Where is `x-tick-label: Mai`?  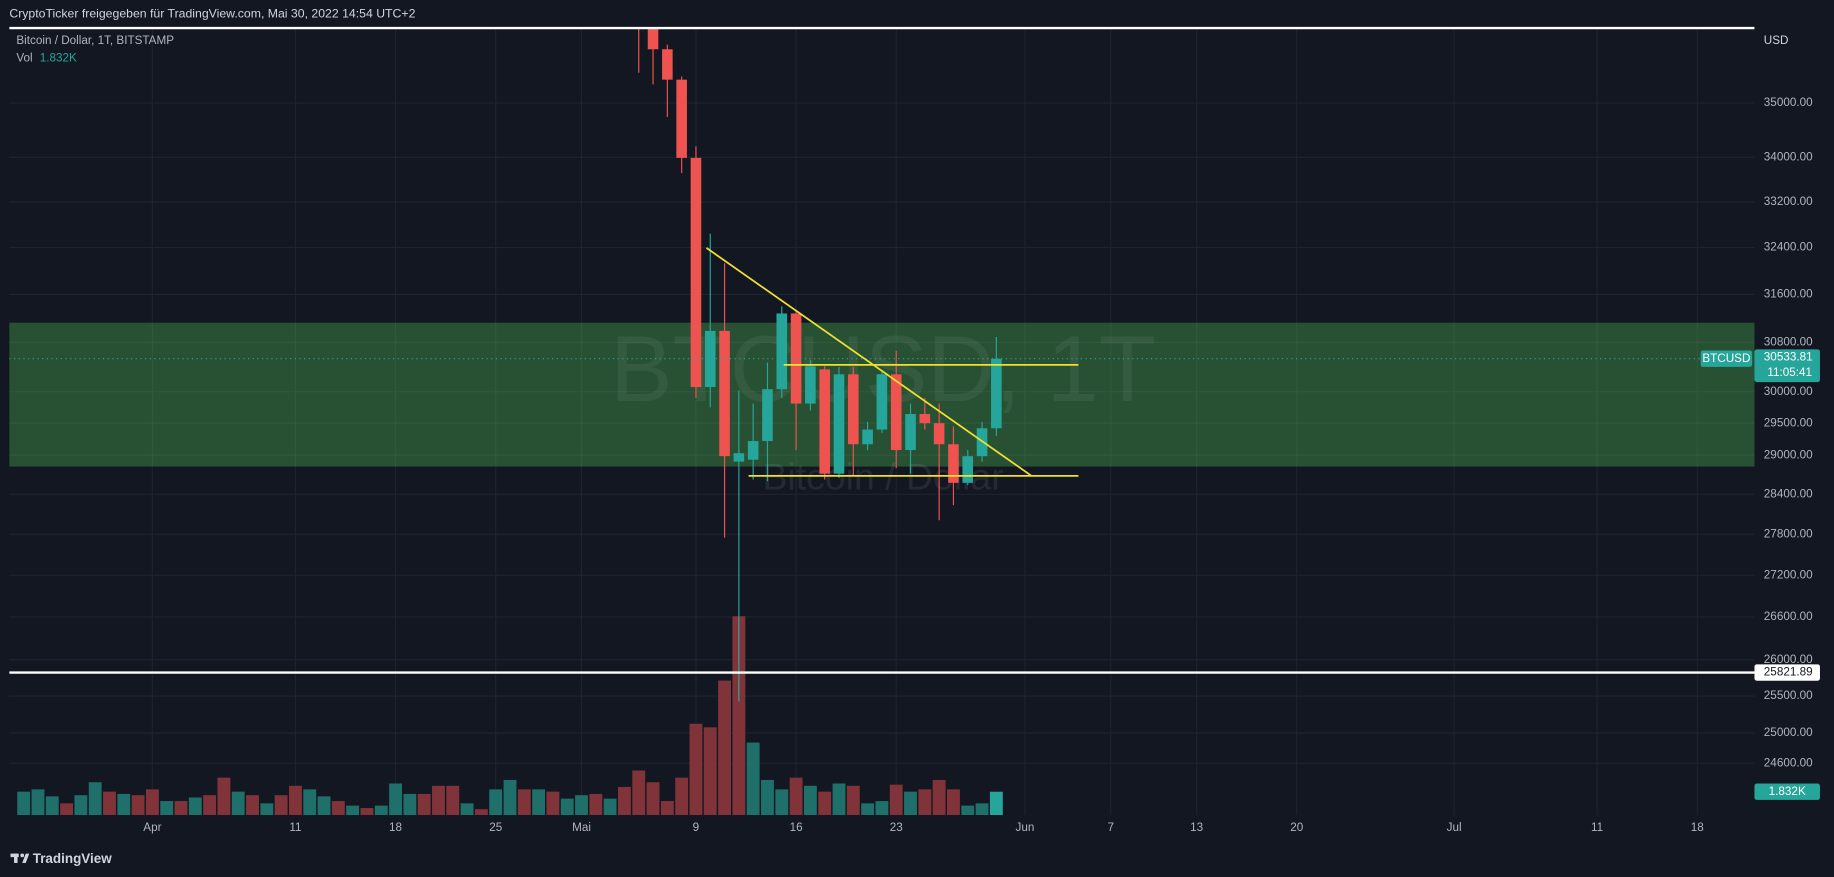 x-tick-label: Mai is located at coordinates (581, 827).